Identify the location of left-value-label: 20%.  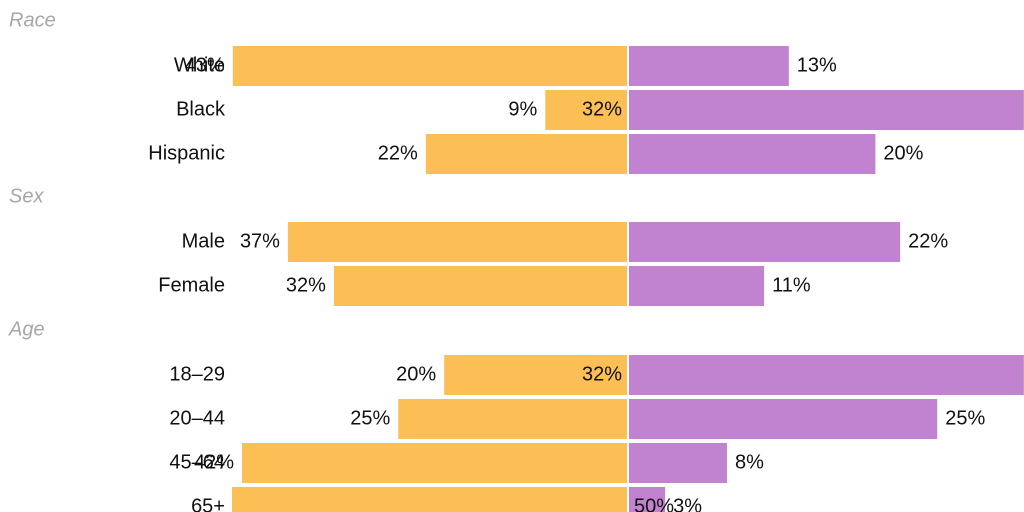
(416, 374).